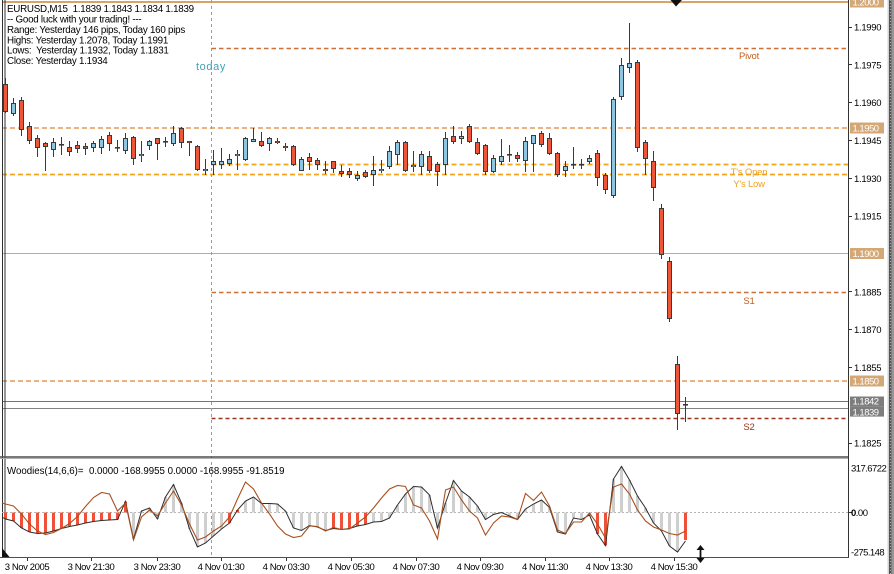  I want to click on svg-text: 1.1825, so click(867, 444).